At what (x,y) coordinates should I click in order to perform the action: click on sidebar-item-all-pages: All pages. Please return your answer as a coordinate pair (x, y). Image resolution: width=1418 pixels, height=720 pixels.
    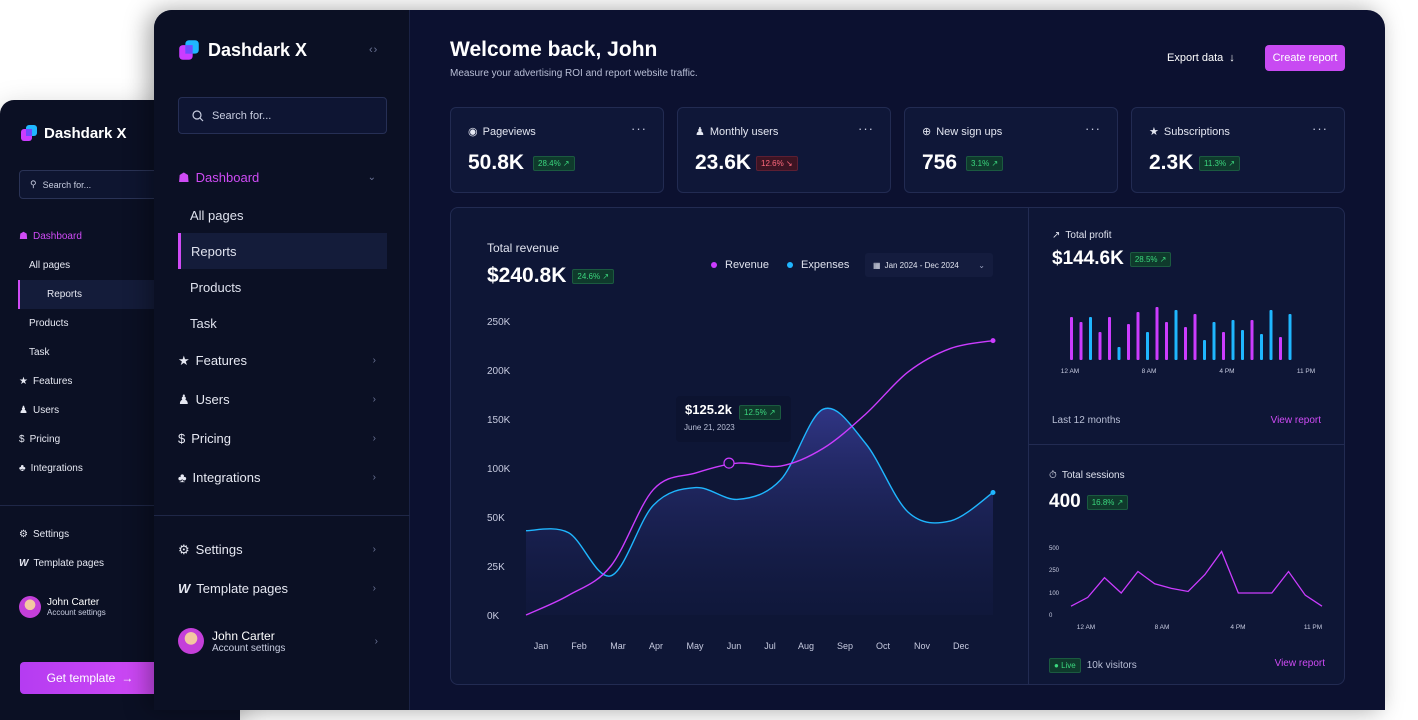
    Looking at the image, I should click on (282, 215).